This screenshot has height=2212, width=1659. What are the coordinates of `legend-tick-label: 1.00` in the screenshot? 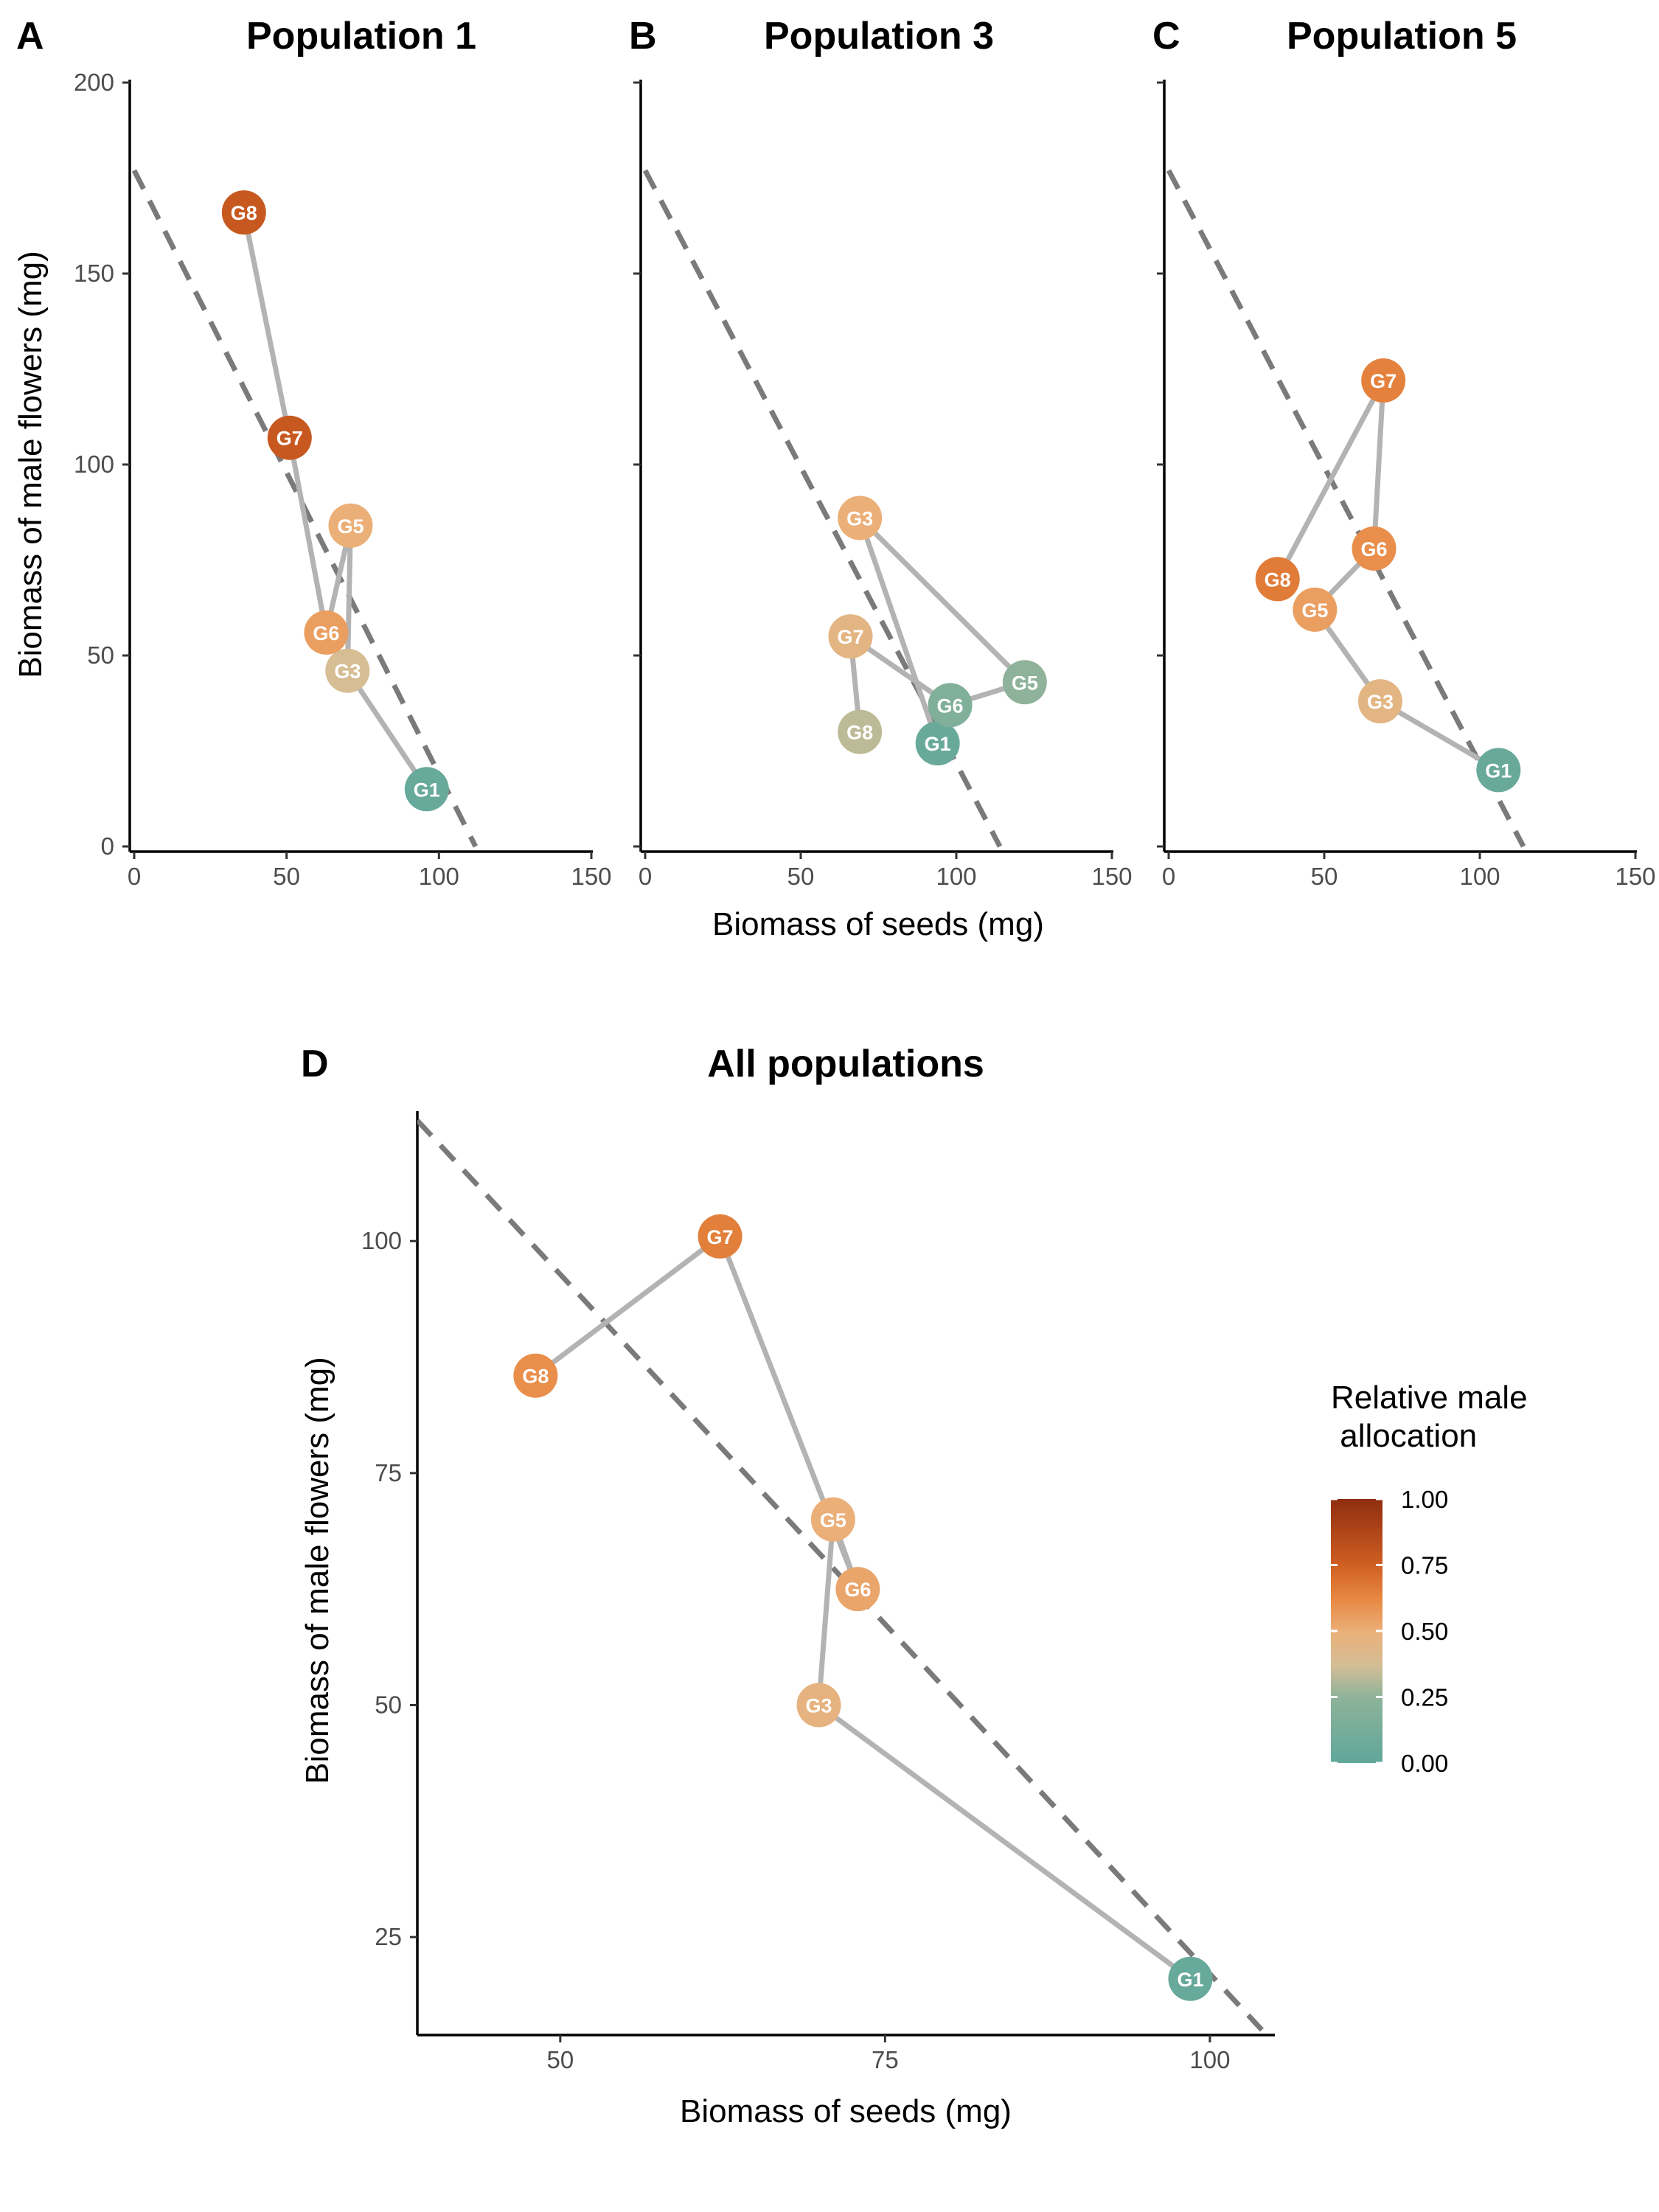 It's located at (1424, 1499).